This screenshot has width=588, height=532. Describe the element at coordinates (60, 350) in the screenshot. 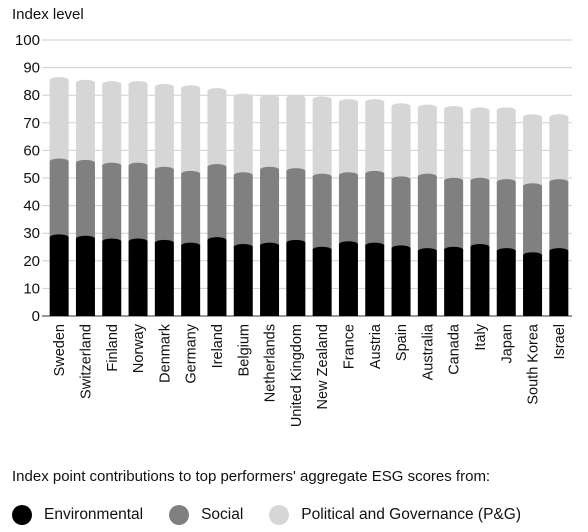

I see `x-tick-label: Sweden` at that location.